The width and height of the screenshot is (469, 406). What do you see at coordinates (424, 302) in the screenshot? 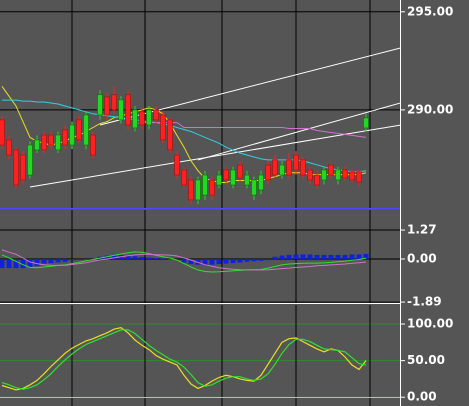
I see `y-tick-label: -1.89` at bounding box center [424, 302].